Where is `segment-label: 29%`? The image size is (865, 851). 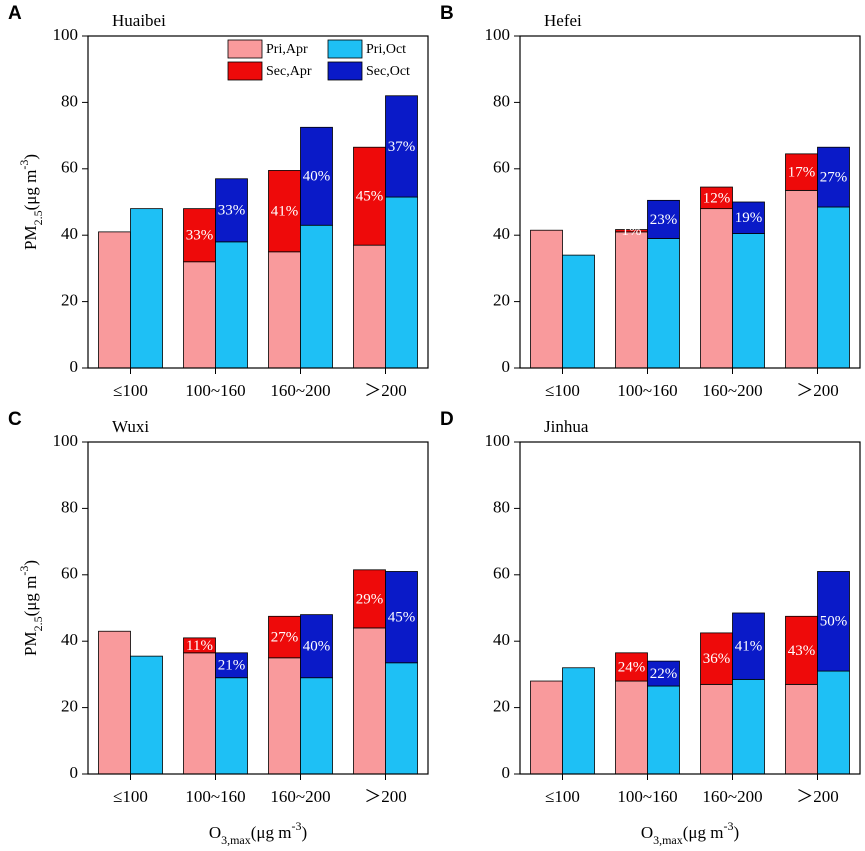
segment-label: 29% is located at coordinates (370, 599).